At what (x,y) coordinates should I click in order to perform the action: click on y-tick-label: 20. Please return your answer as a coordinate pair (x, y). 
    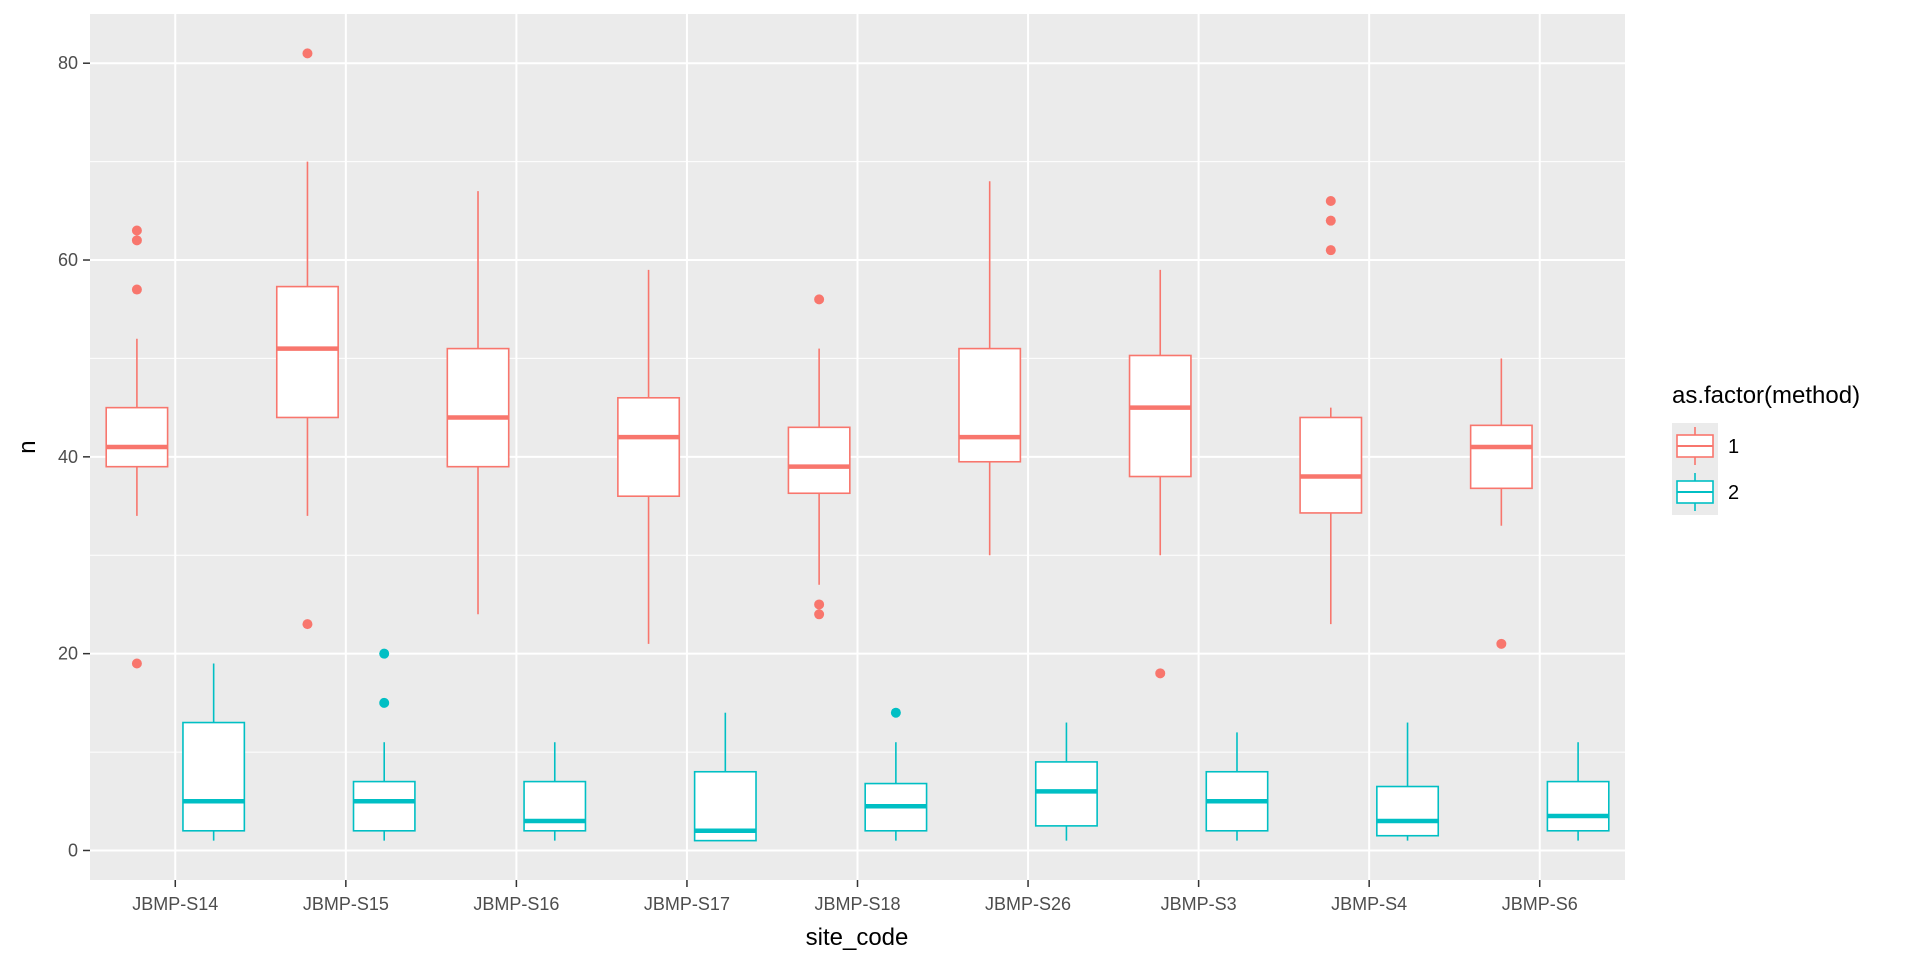
    Looking at the image, I should click on (68, 654).